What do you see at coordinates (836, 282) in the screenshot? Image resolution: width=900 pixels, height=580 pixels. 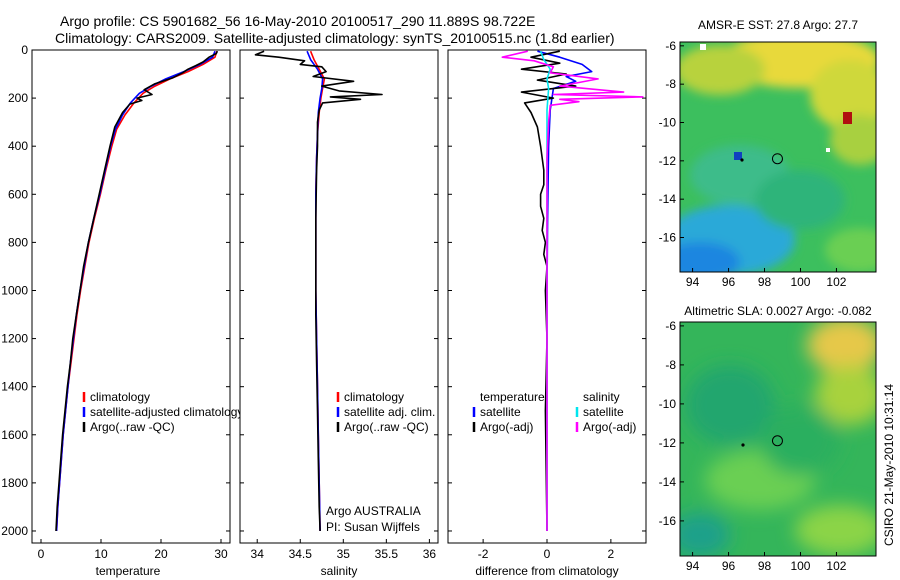 I see `sst-map-xtick-label: 102` at bounding box center [836, 282].